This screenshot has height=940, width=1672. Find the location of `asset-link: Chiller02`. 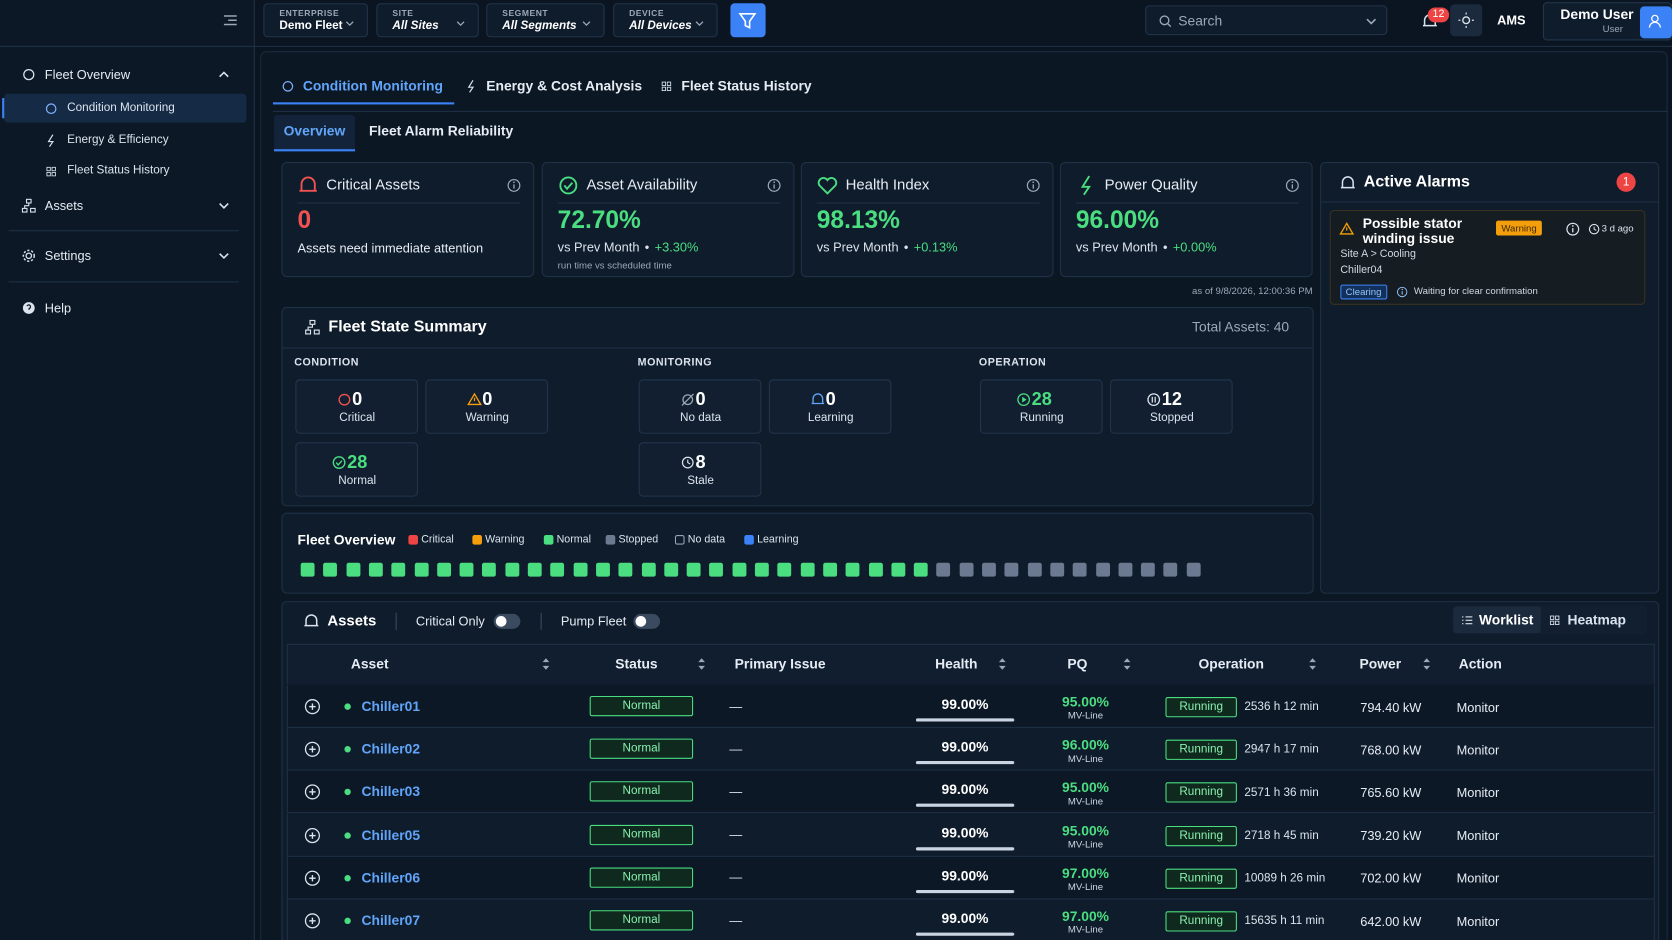

asset-link: Chiller02 is located at coordinates (391, 748).